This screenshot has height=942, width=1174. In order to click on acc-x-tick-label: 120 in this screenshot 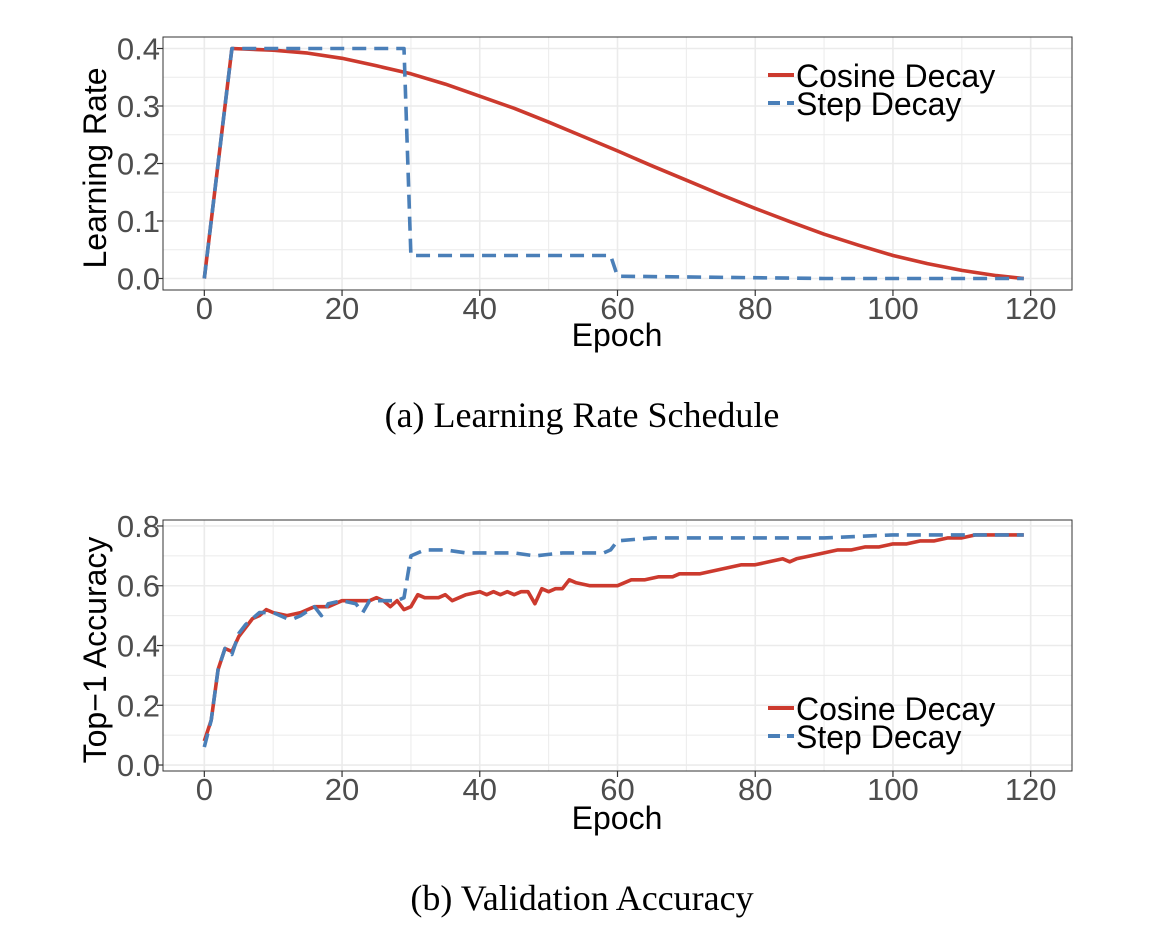, I will do `click(1031, 789)`.